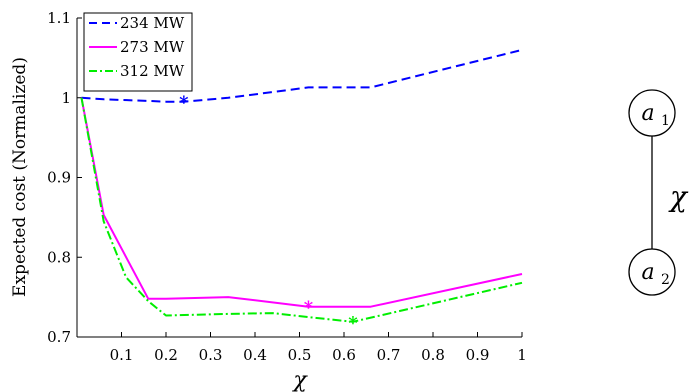 The width and height of the screenshot is (694, 392). Describe the element at coordinates (122, 355) in the screenshot. I see `x-tick-label: 0.1` at that location.